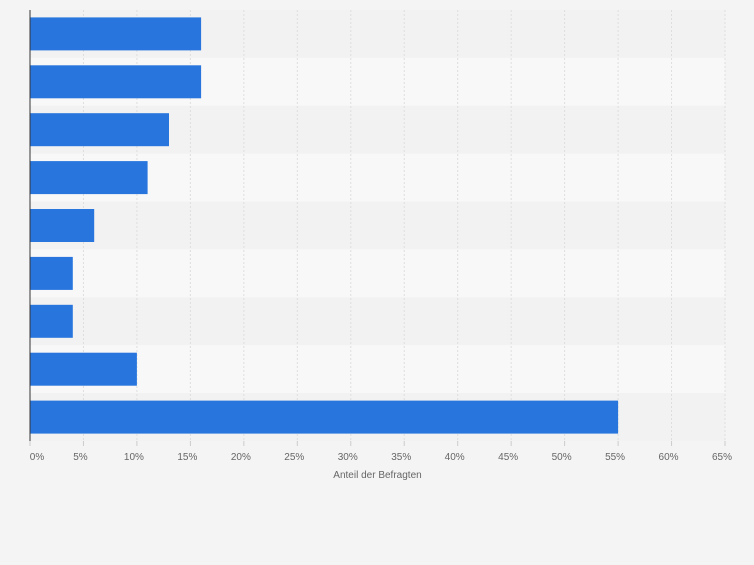  What do you see at coordinates (294, 457) in the screenshot?
I see `x-tick-label: 25%` at bounding box center [294, 457].